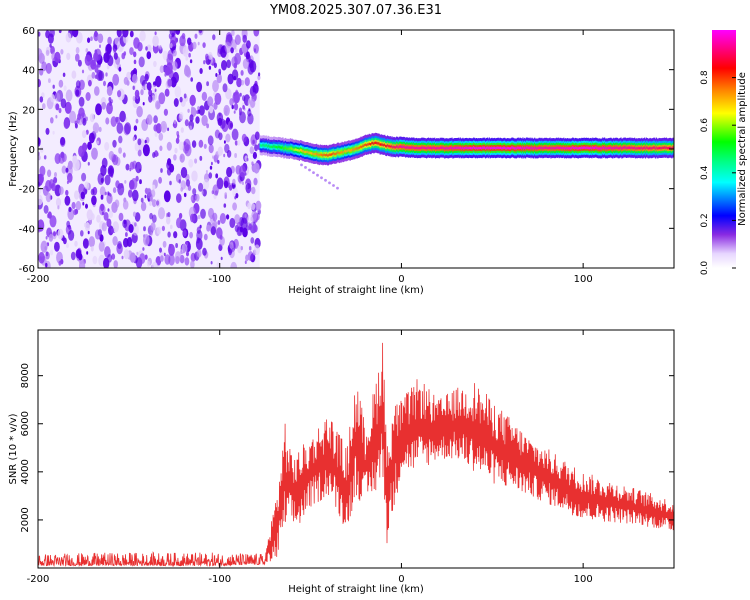 This screenshot has height=600, width=750. Describe the element at coordinates (329, 183) in the screenshot. I see `ridge-tail-point` at that location.